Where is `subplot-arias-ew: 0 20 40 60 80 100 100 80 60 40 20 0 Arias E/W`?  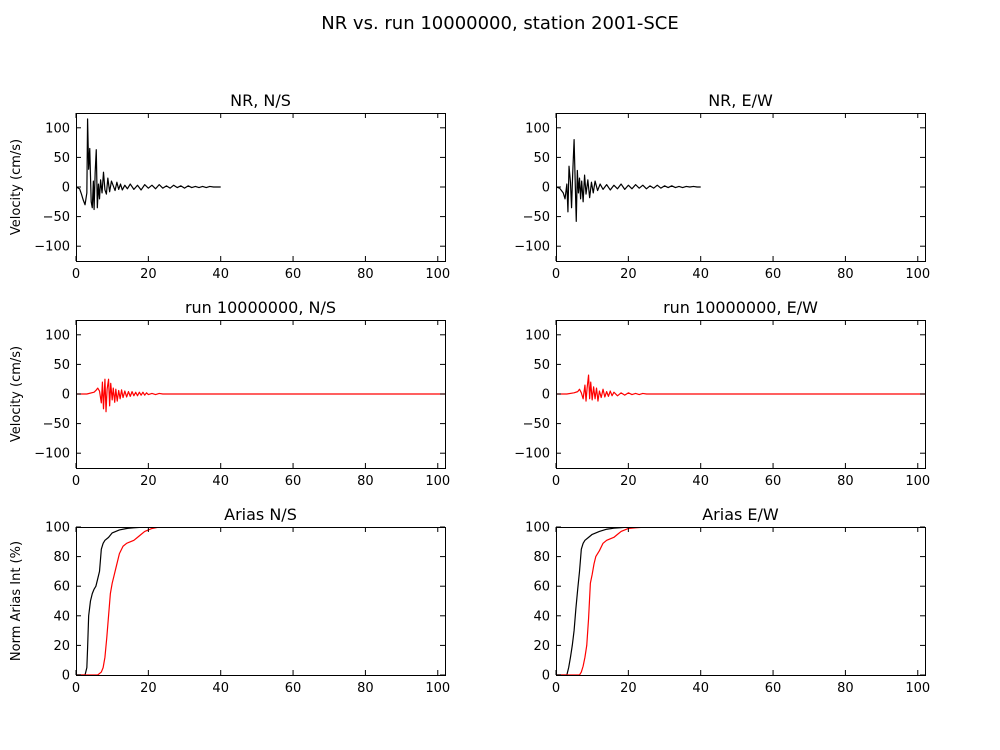 subplot-arias-ew: 0 20 40 60 80 100 100 80 60 40 20 0 Arias E/W is located at coordinates (727, 600).